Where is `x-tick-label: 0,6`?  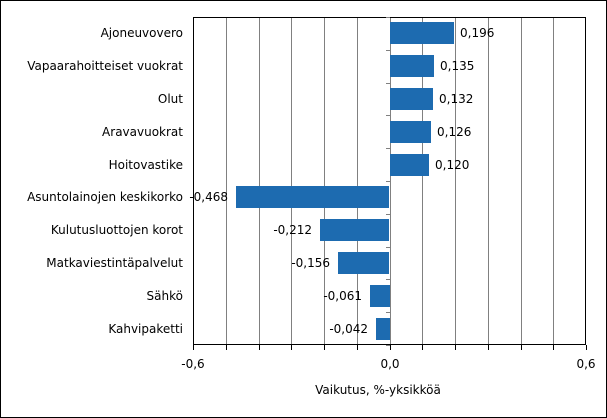
x-tick-label: 0,6 is located at coordinates (586, 364).